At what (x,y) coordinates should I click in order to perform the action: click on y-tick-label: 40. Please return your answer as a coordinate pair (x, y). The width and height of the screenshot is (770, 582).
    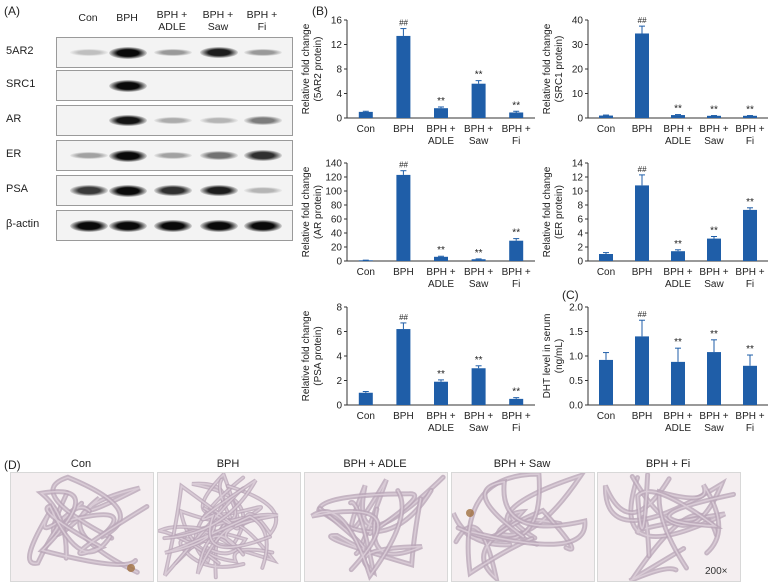
    Looking at the image, I should click on (578, 21).